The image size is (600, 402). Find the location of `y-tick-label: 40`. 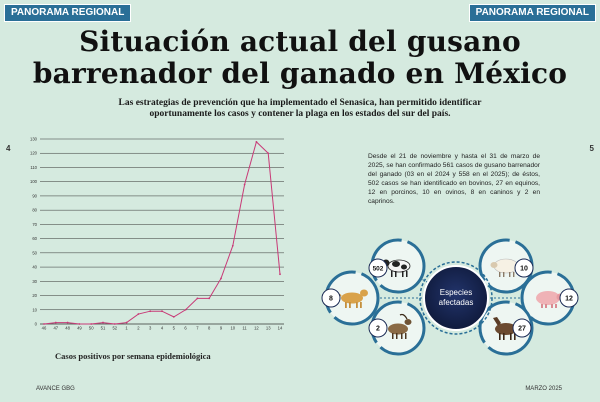

y-tick-label: 40 is located at coordinates (34, 267).